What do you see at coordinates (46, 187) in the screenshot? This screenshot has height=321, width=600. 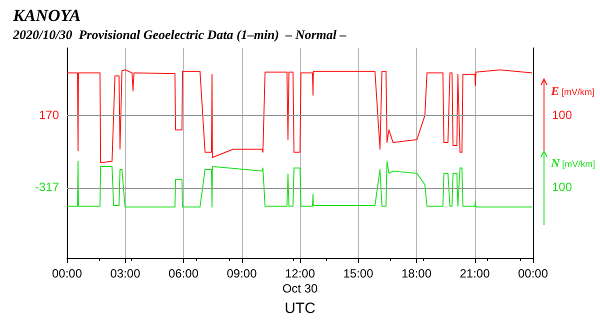 I see `text: -317` at bounding box center [46, 187].